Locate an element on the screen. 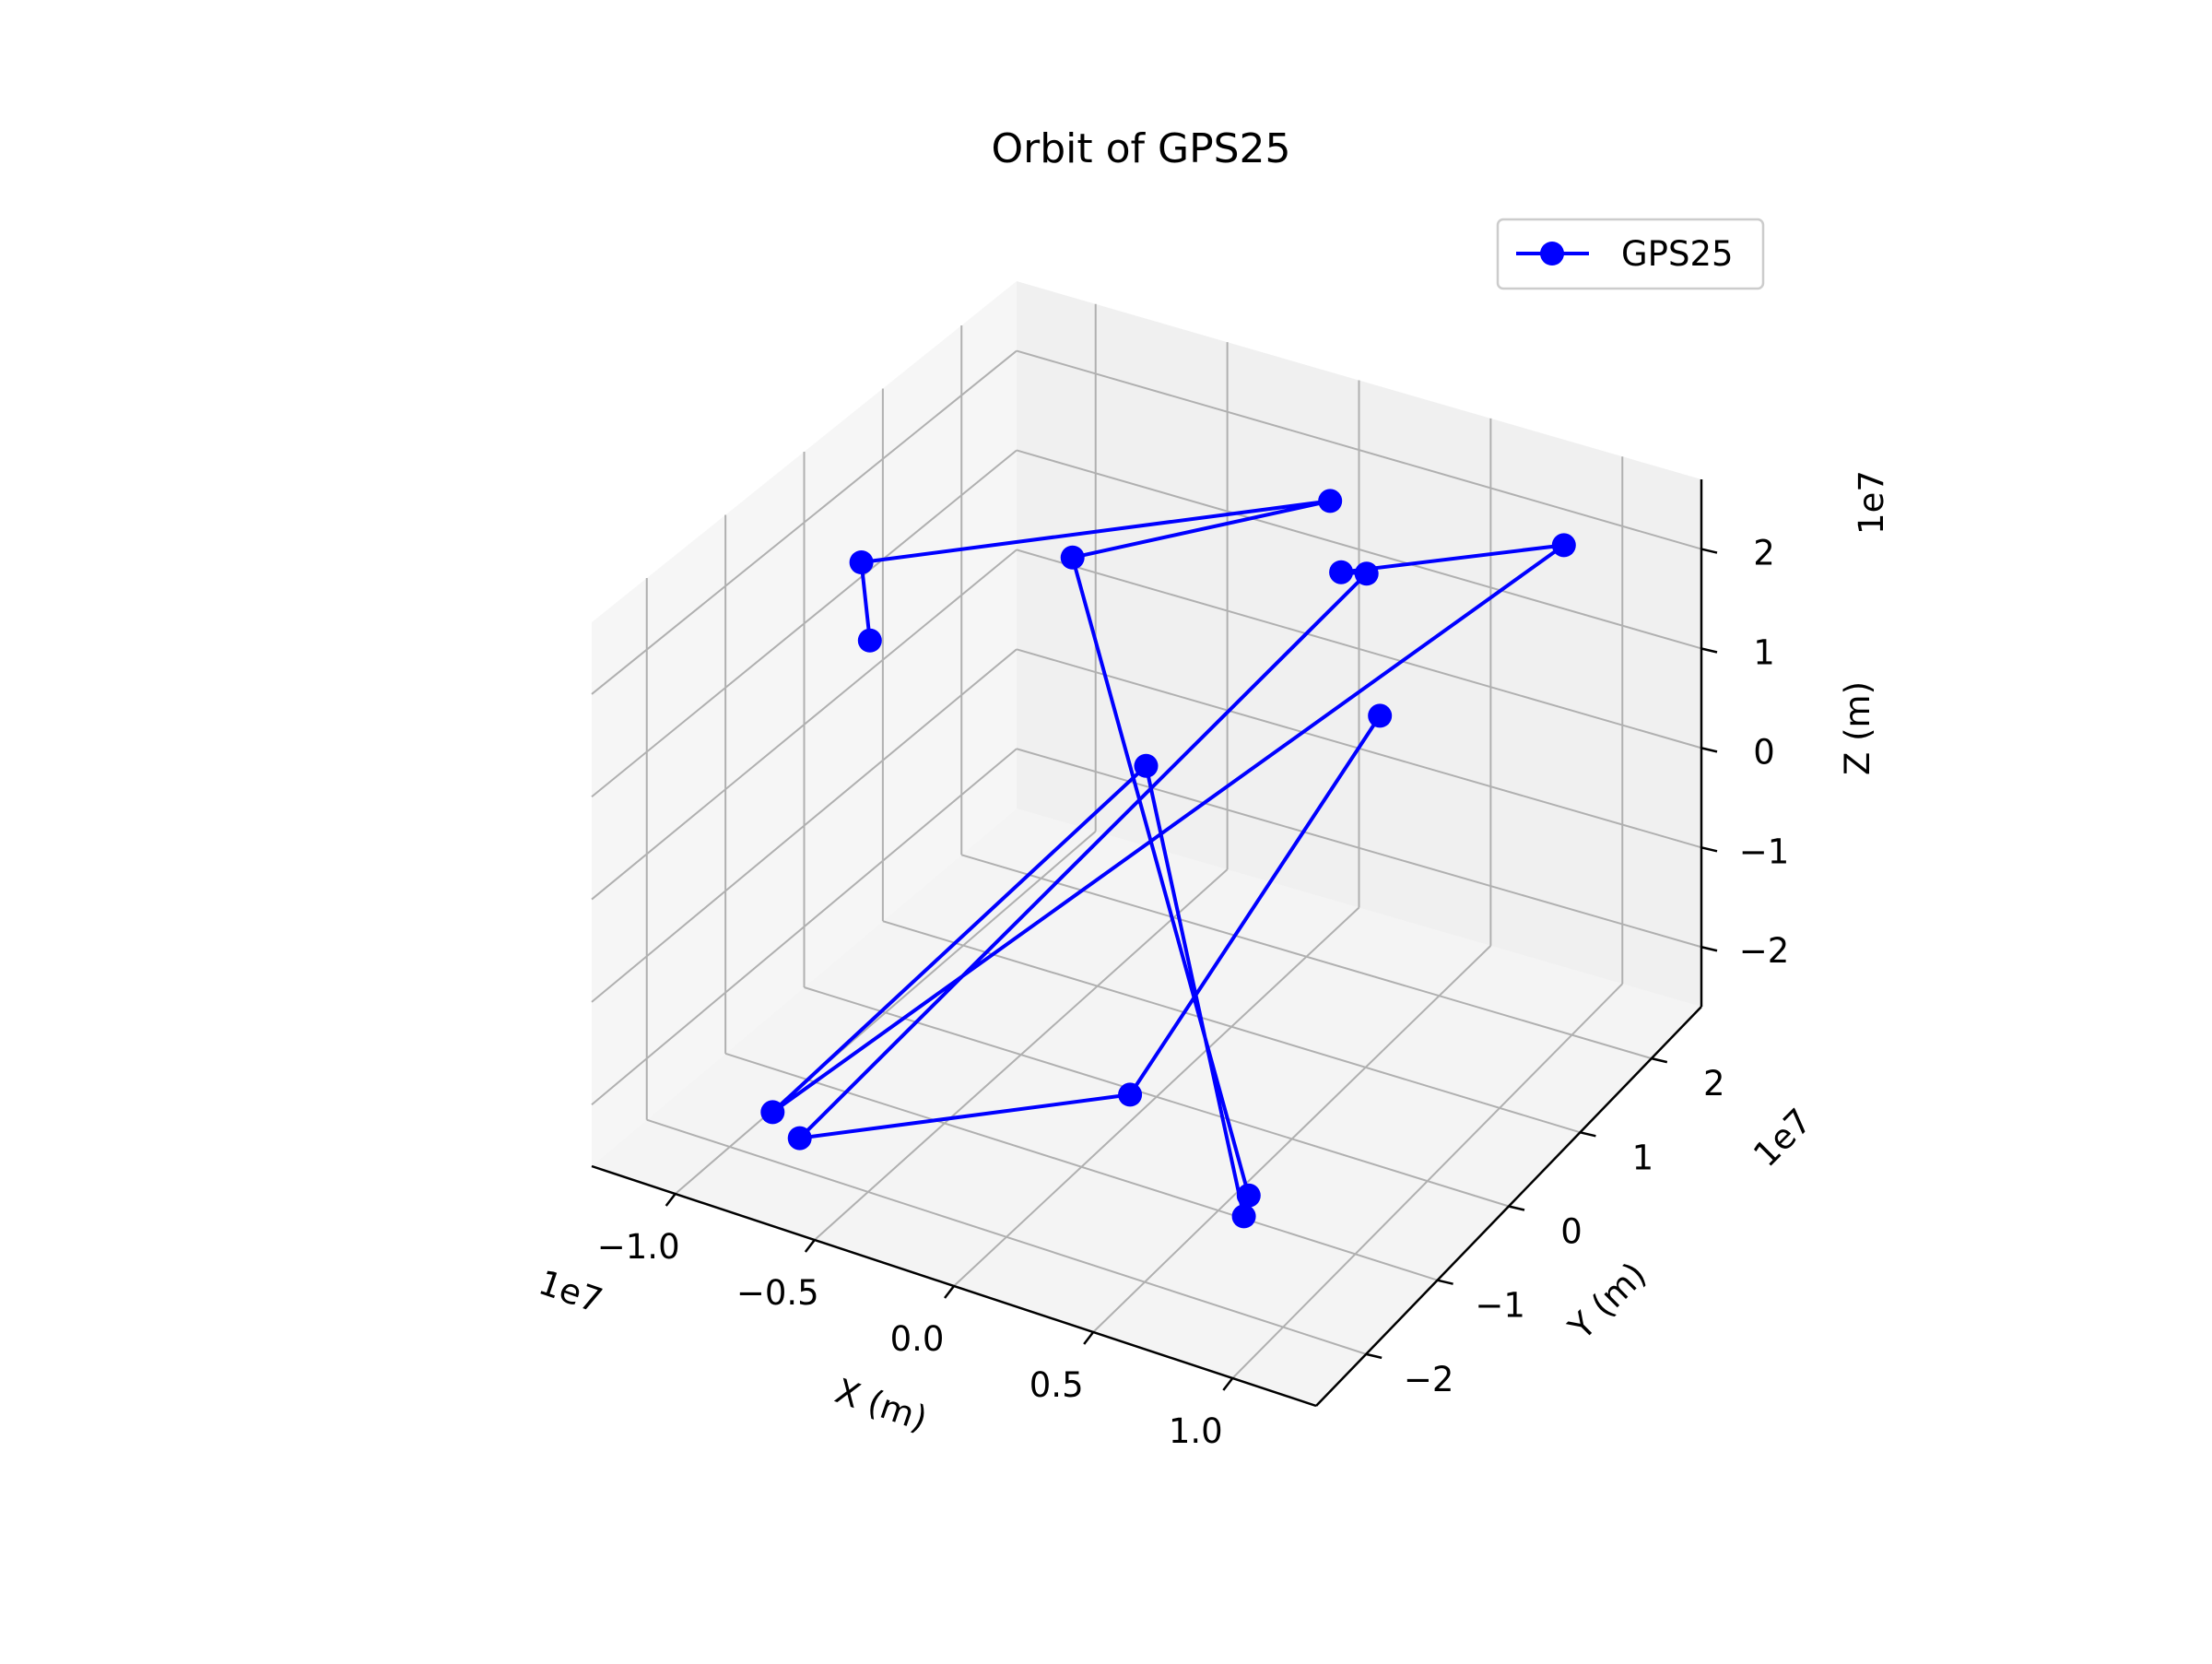 This screenshot has width=2212, height=1664. x-tick-label-3: 0.5 is located at coordinates (1057, 1385).